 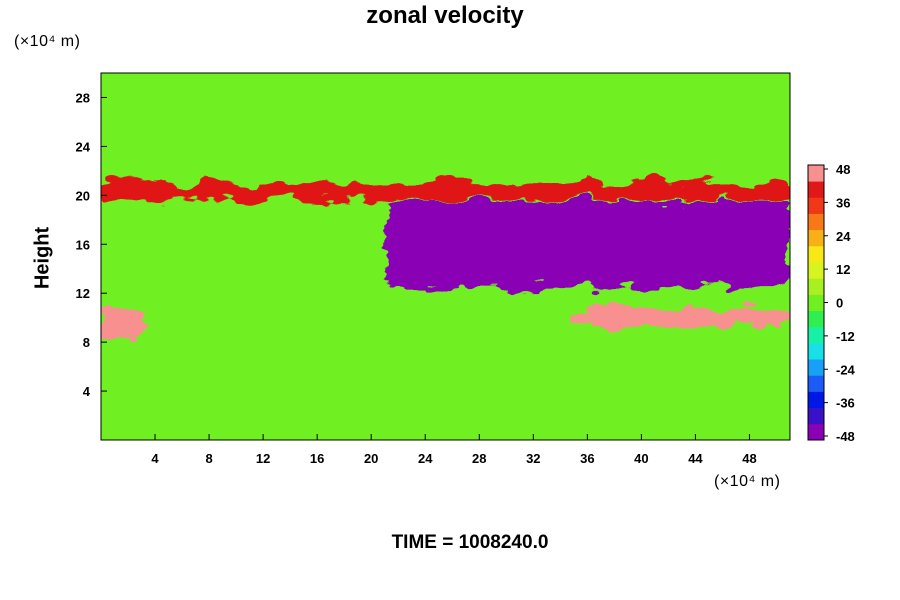 What do you see at coordinates (371, 458) in the screenshot?
I see `x-tick-label: 20` at bounding box center [371, 458].